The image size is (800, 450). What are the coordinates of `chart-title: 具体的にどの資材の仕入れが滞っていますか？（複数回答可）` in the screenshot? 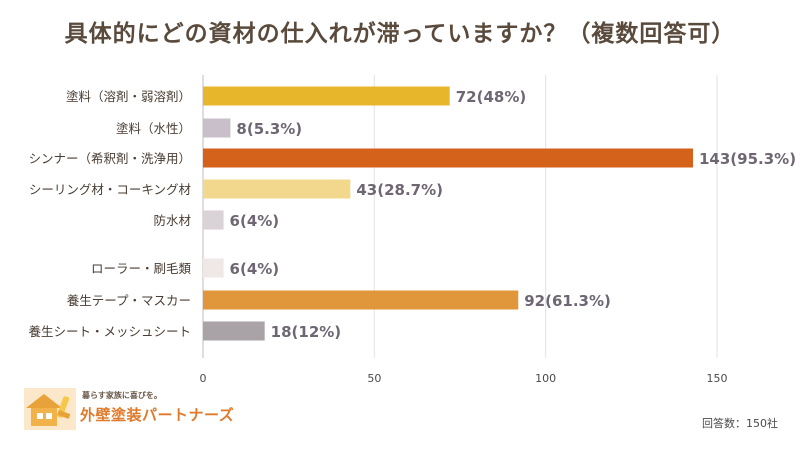 It's located at (400, 34).